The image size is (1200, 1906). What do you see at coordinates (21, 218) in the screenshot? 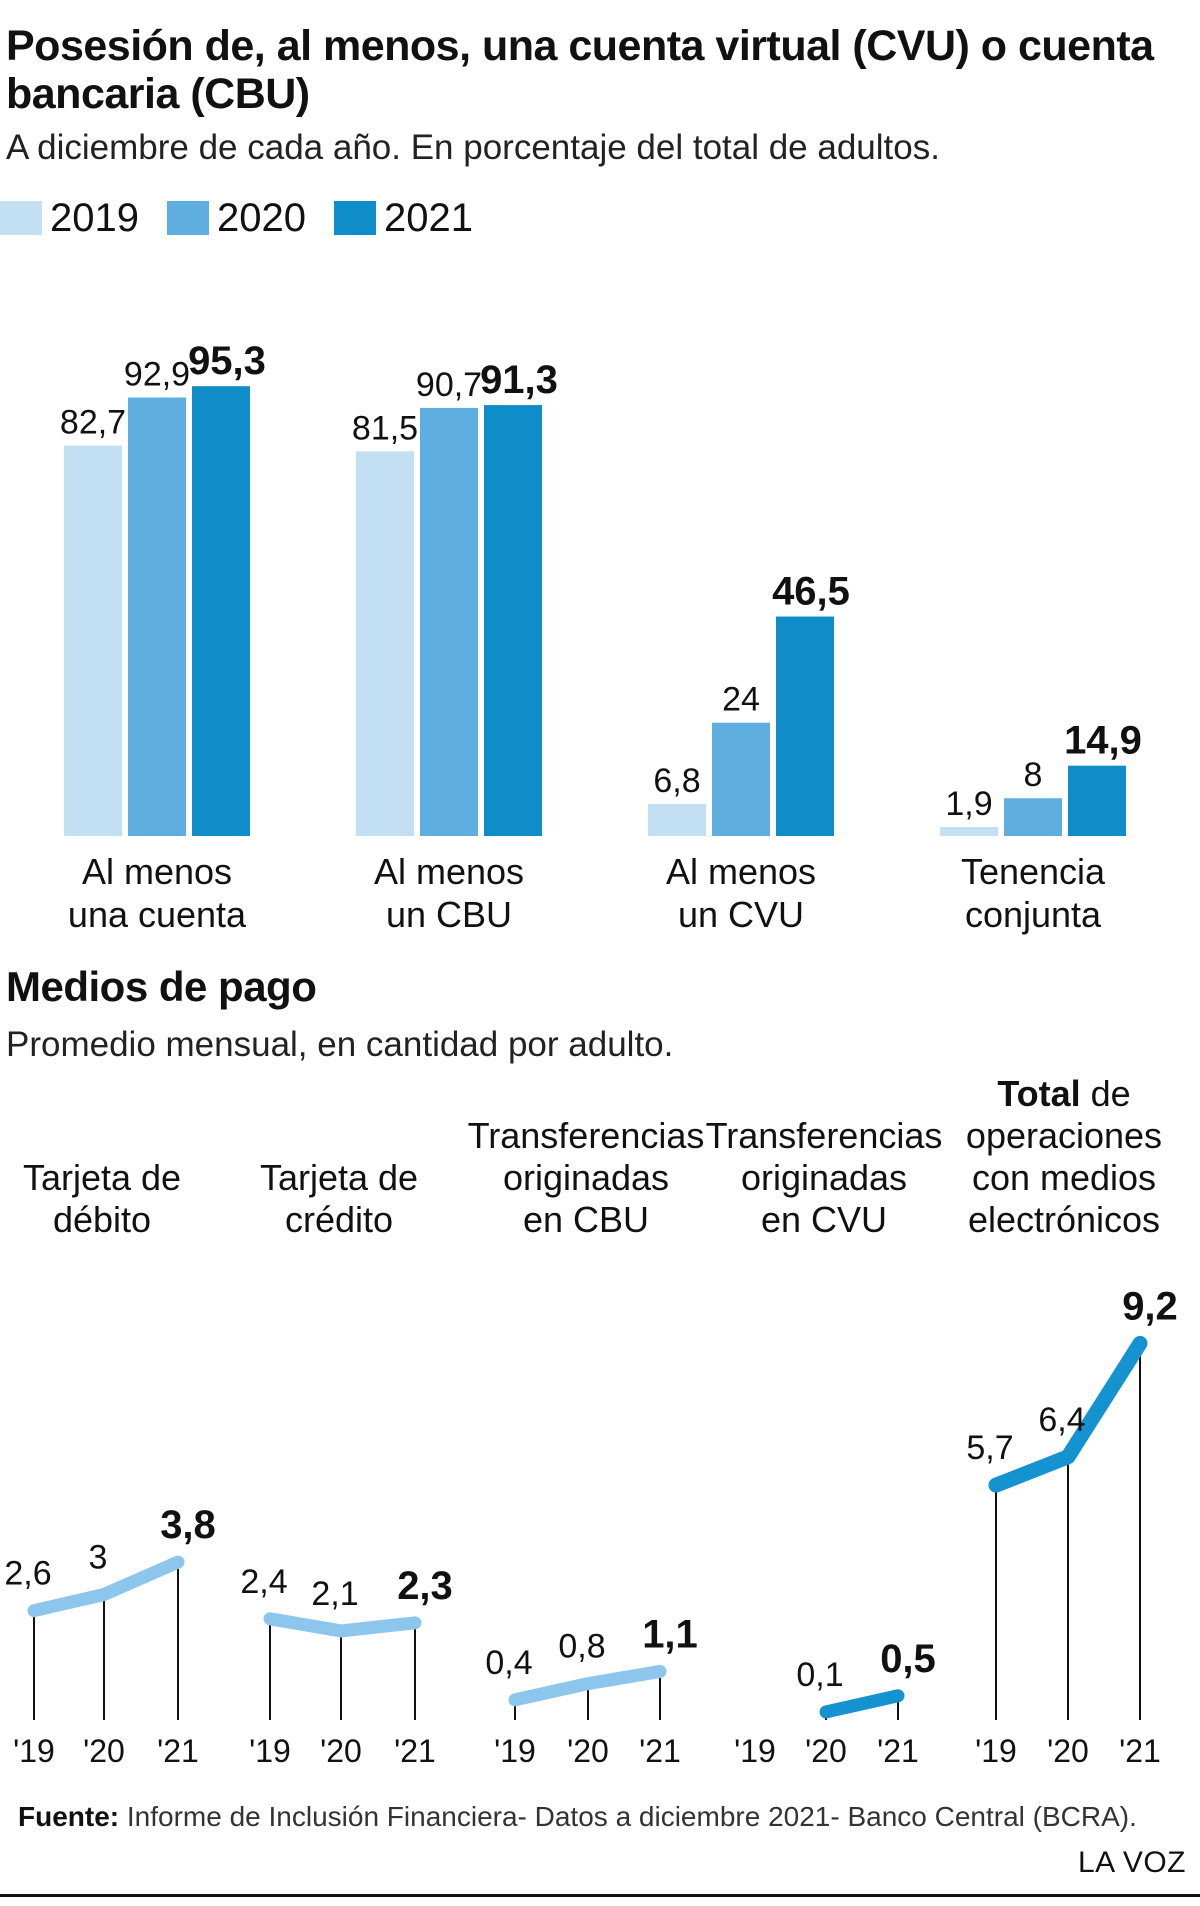
I see `legend-swatch-2019` at bounding box center [21, 218].